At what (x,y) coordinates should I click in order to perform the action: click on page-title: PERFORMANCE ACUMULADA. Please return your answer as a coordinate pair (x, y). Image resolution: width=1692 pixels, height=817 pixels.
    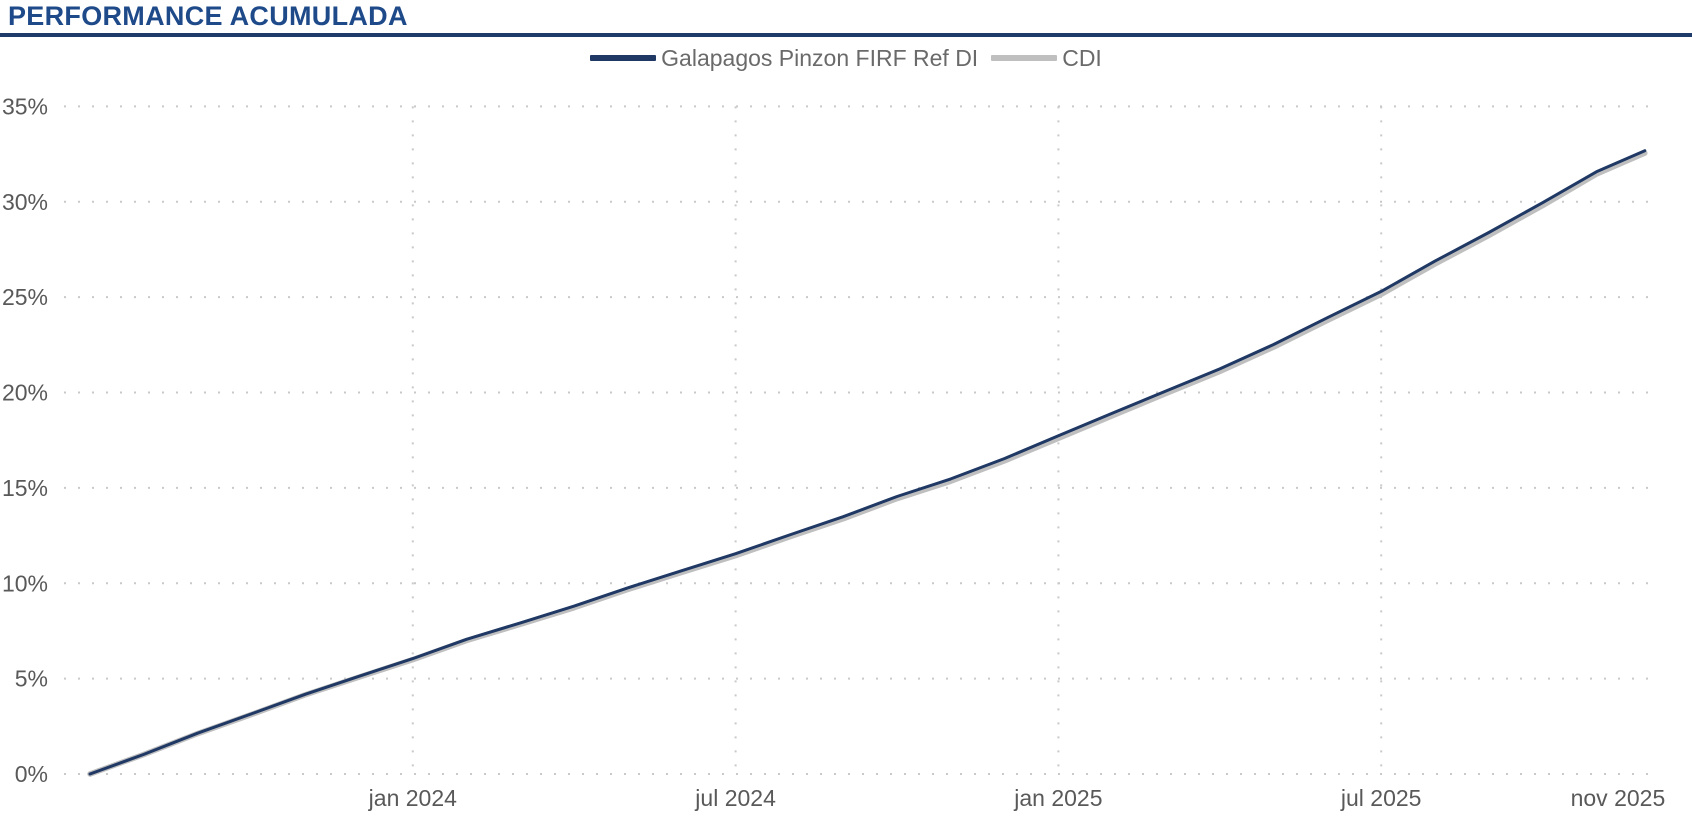
    Looking at the image, I should click on (208, 16).